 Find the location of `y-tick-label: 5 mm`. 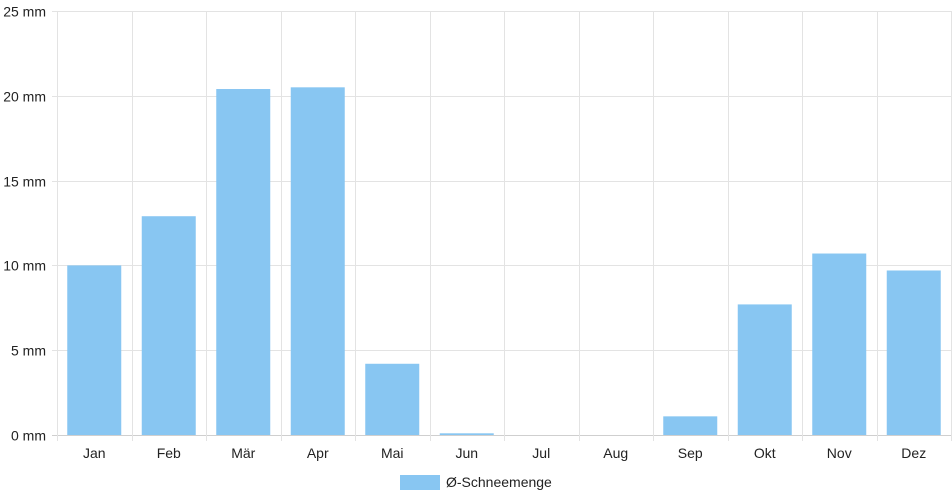

y-tick-label: 5 mm is located at coordinates (28, 351).